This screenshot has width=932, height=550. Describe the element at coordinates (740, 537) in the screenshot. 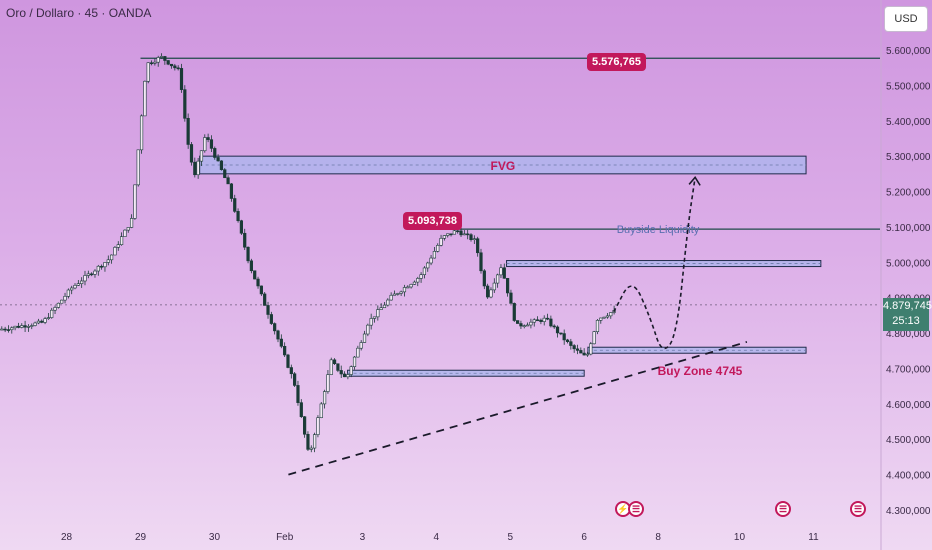

I see `x-tick-label: 10` at that location.